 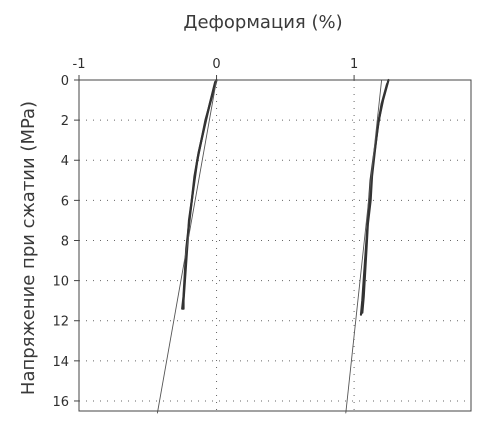 I want to click on y-tick-label: 0, so click(x=65, y=81).